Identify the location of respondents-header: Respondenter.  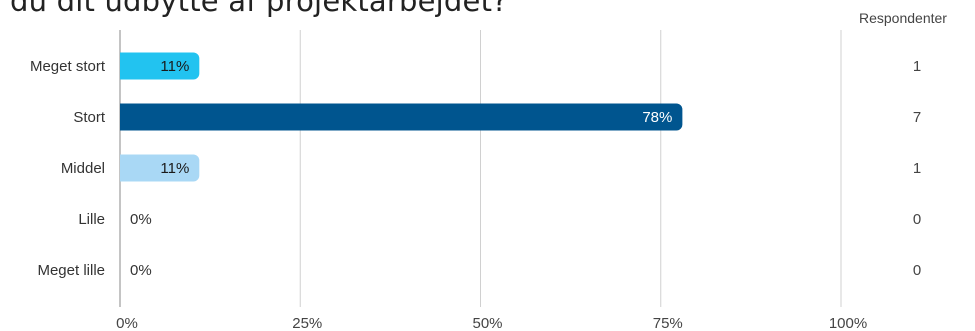
(903, 18).